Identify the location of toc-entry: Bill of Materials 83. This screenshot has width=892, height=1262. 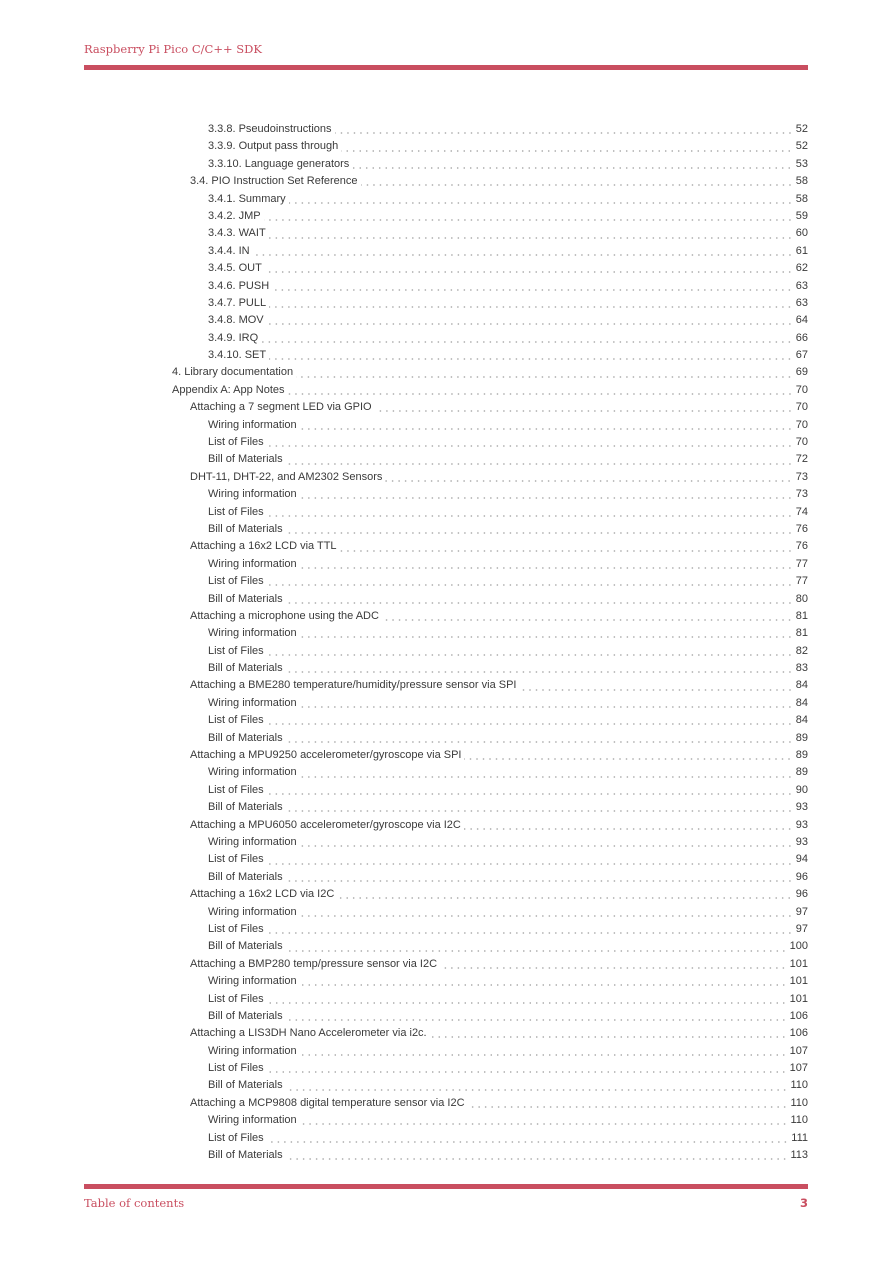
(508, 668).